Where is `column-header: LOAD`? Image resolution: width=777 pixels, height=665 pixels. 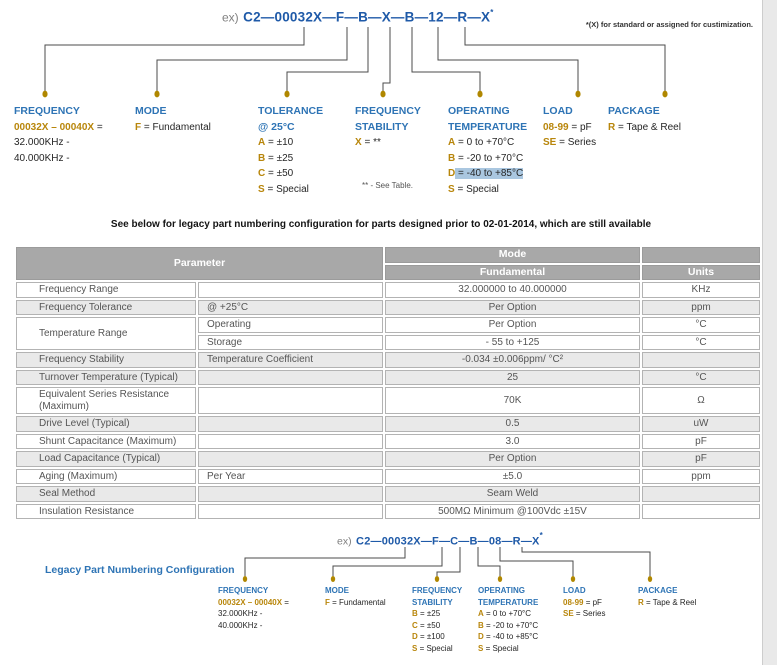
column-header: LOAD is located at coordinates (558, 111).